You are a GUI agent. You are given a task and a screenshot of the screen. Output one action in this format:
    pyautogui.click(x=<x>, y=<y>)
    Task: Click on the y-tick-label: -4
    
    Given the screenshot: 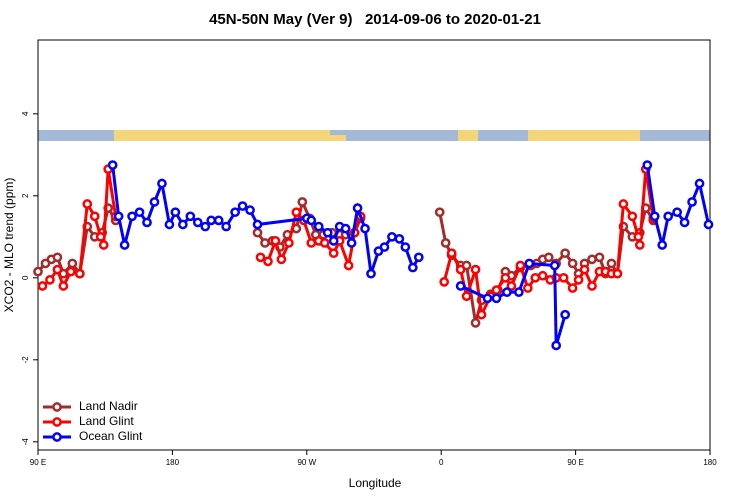 What is the action you would take?
    pyautogui.click(x=25, y=442)
    